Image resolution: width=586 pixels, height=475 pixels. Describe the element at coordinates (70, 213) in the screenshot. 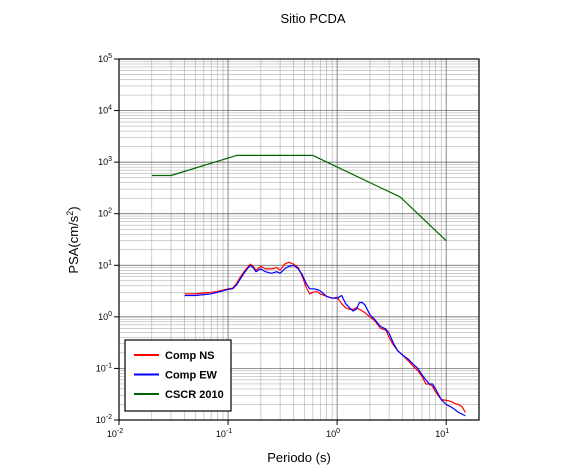

I see `y-axis-label-superscript: 2` at that location.